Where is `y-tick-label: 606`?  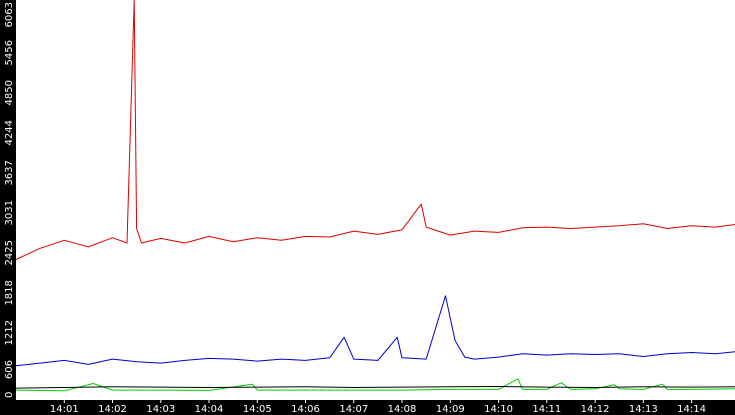
y-tick-label: 606 is located at coordinates (9, 369).